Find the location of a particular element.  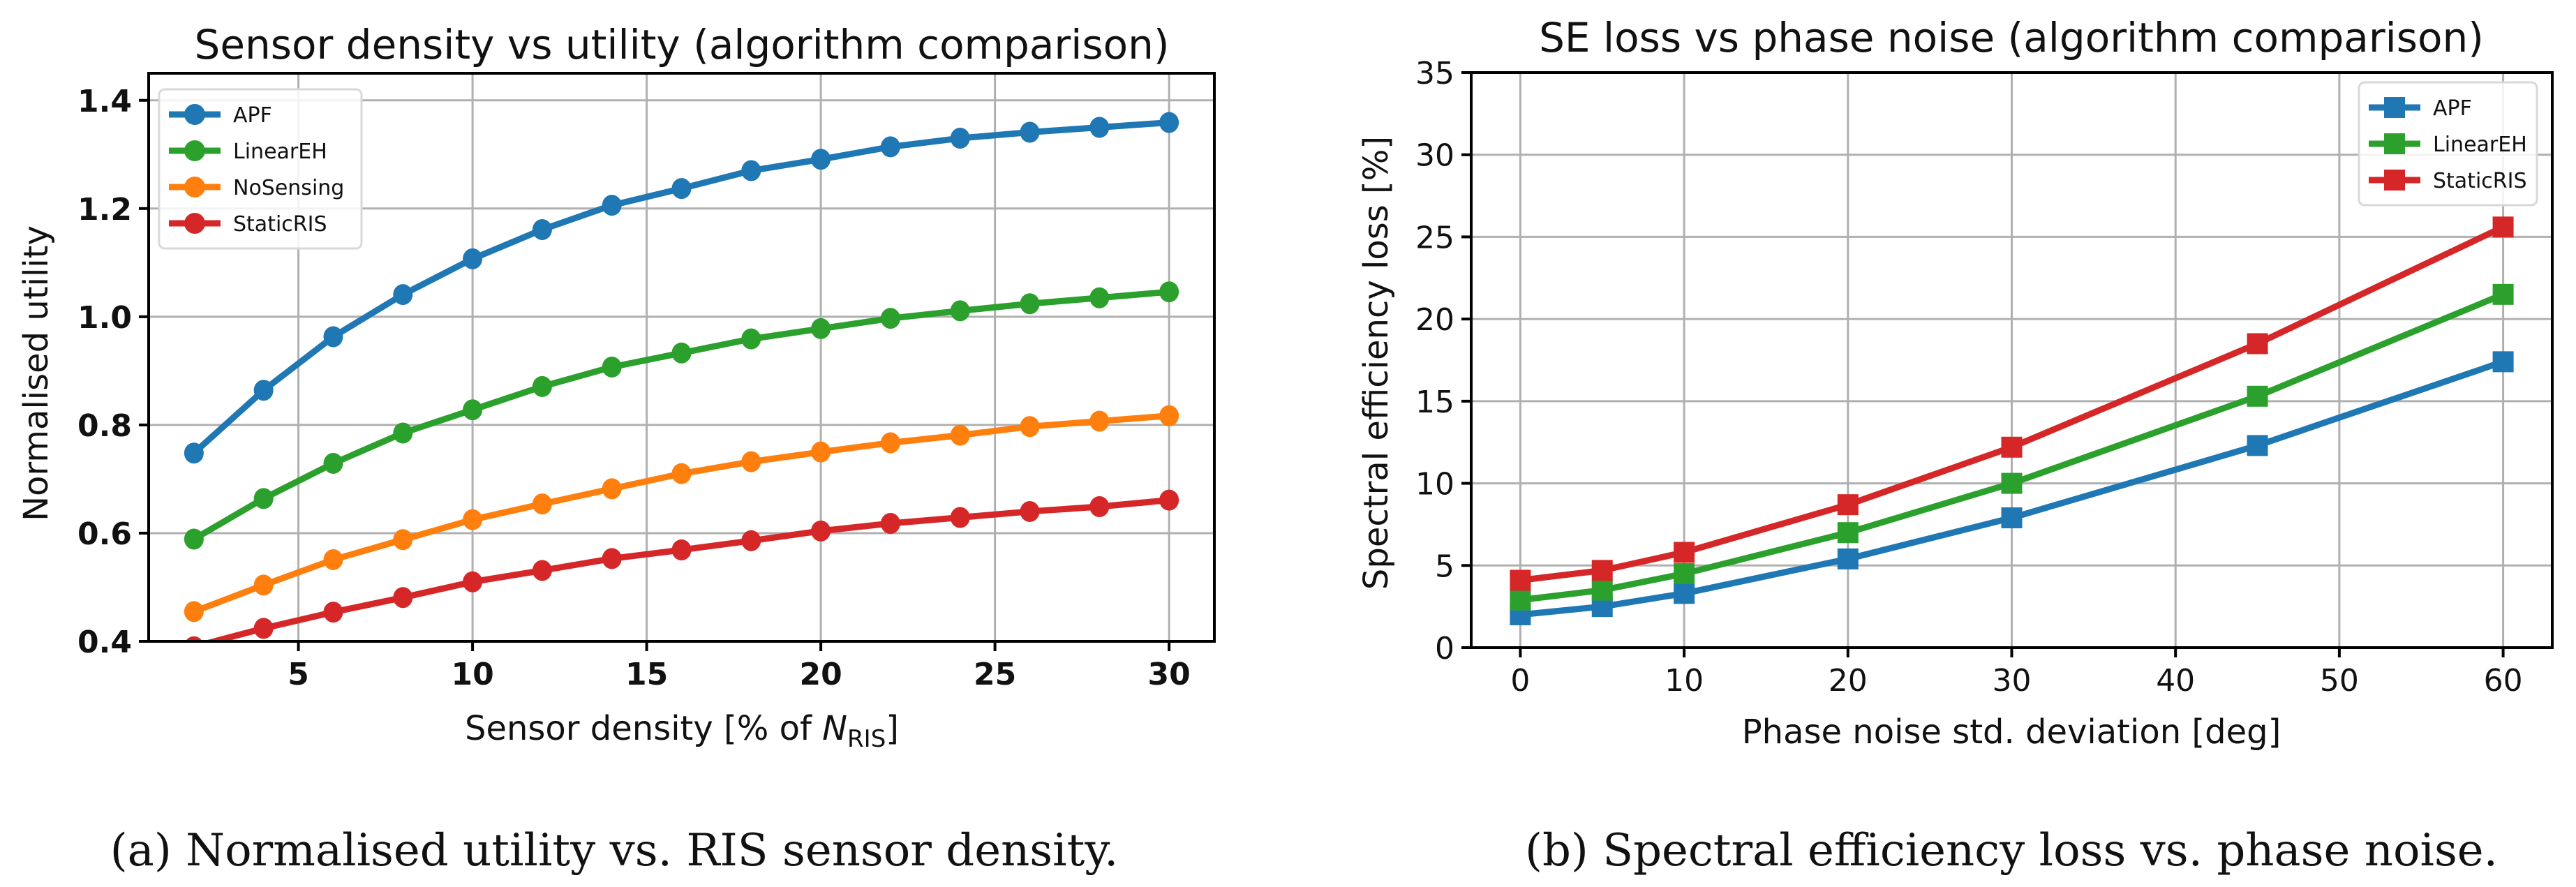

x-tick-label: 25 is located at coordinates (995, 674).